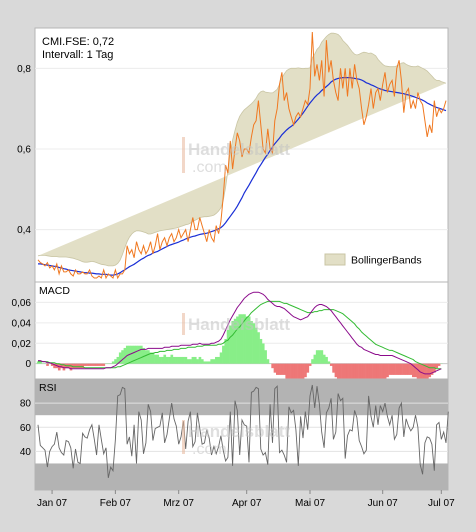 The height and width of the screenshot is (532, 476). I want to click on macd-line, so click(240, 333).